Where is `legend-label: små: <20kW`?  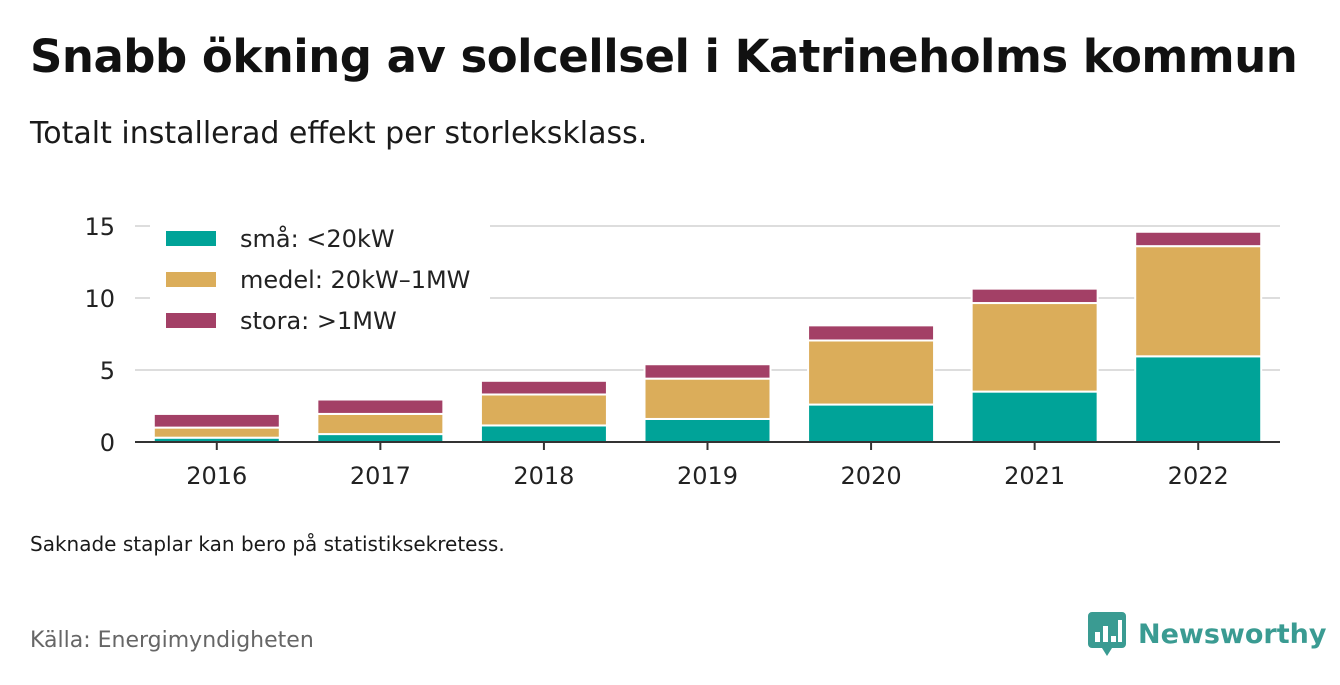
legend-label: små: <20kW is located at coordinates (317, 238).